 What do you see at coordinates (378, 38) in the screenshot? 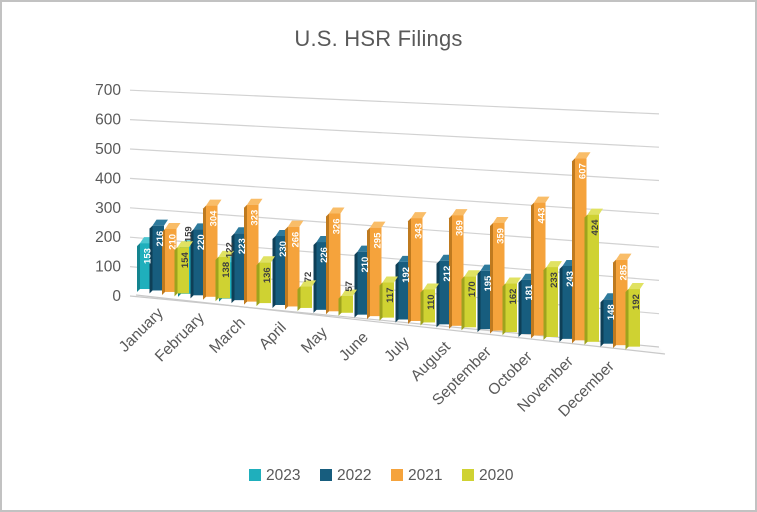
I see `chart-title: U.S. HSR Filings` at bounding box center [378, 38].